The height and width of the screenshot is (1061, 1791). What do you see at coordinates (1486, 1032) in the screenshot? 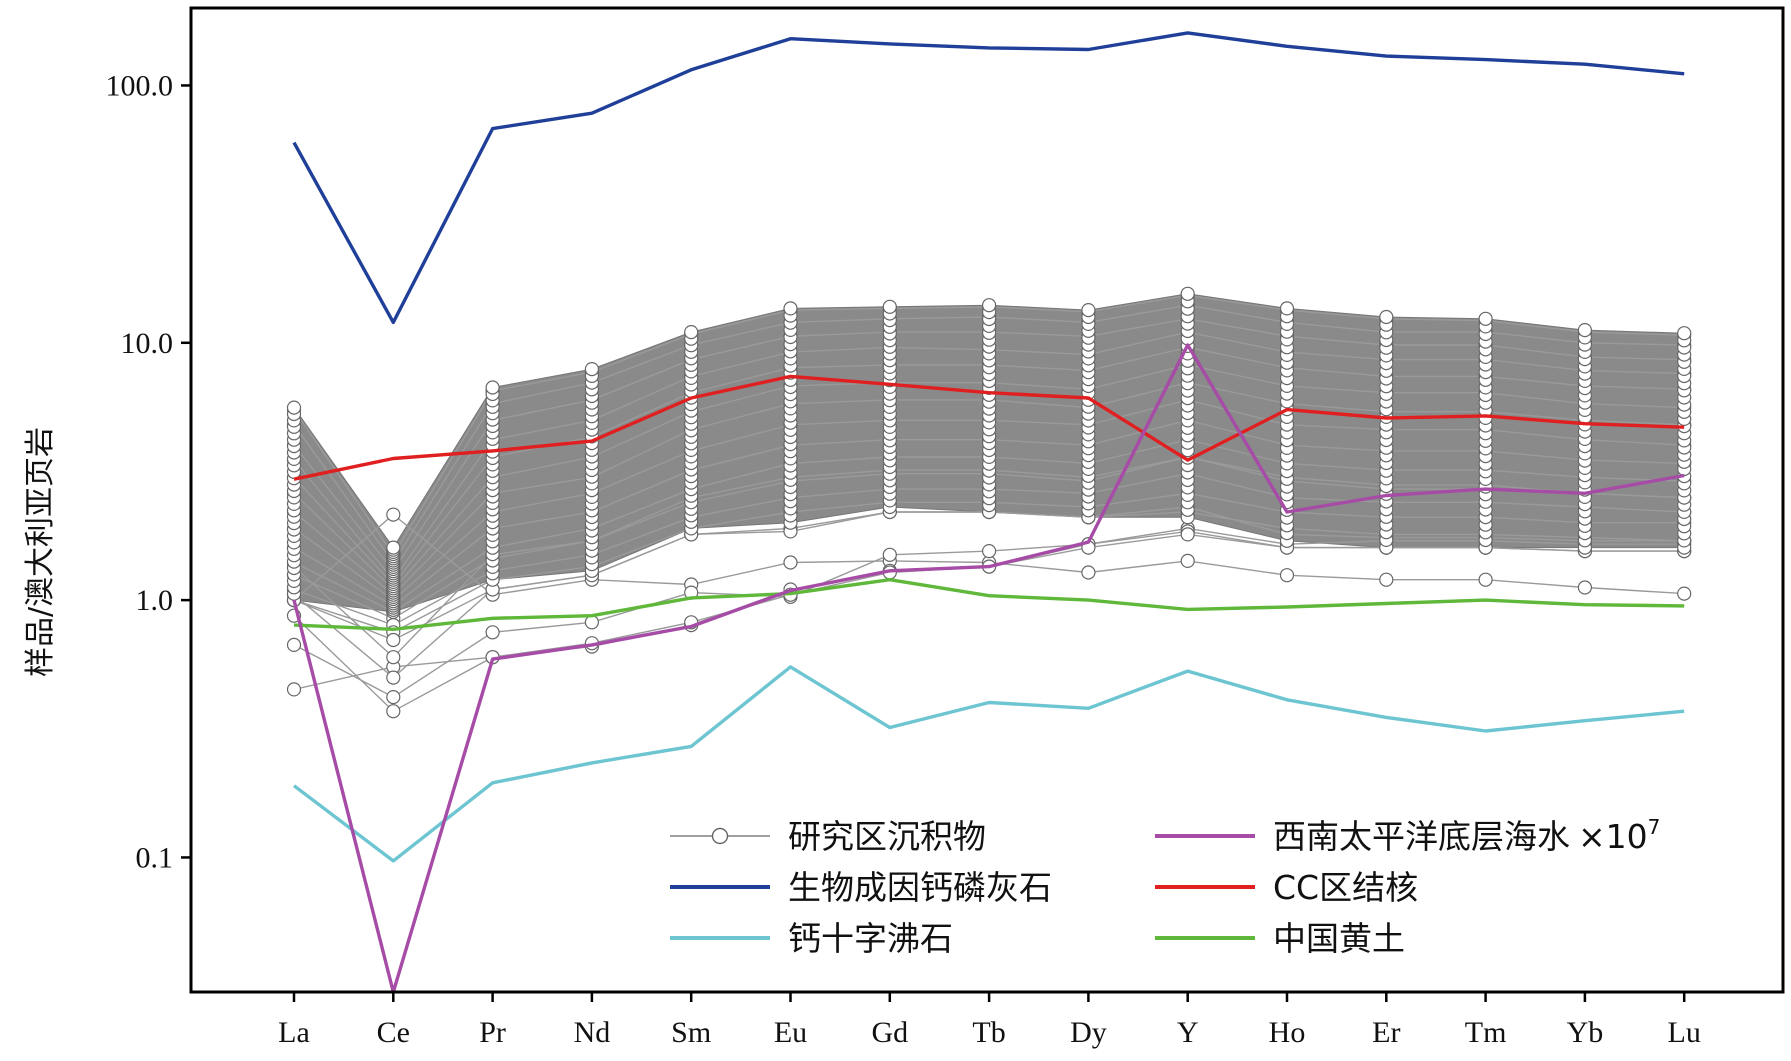
I see `x-tick-label-Tm: Tm` at bounding box center [1486, 1032].